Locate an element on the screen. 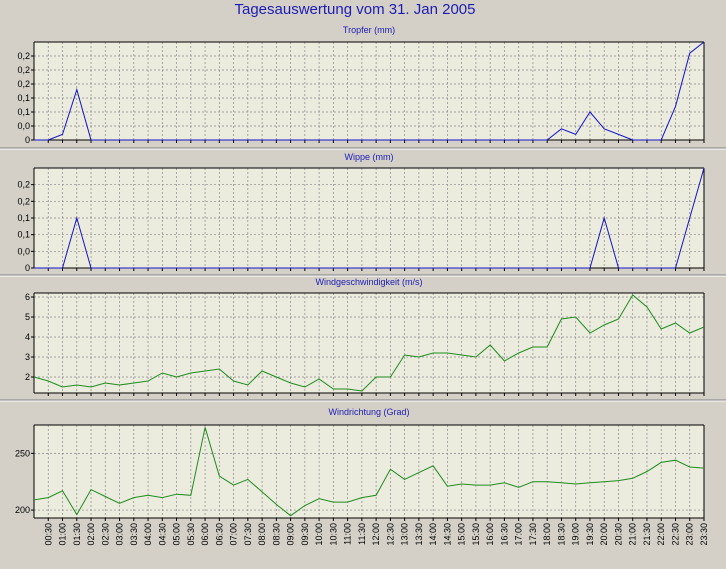 The width and height of the screenshot is (726, 569). x-tick-label: 10:00 is located at coordinates (319, 534).